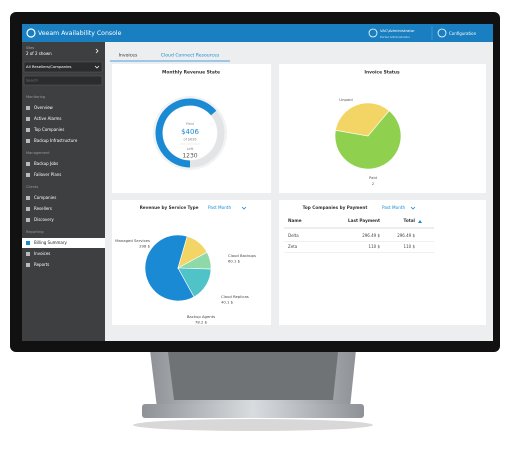 The height and width of the screenshot is (450, 507). What do you see at coordinates (97, 51) in the screenshot?
I see `sites-arrow` at bounding box center [97, 51].